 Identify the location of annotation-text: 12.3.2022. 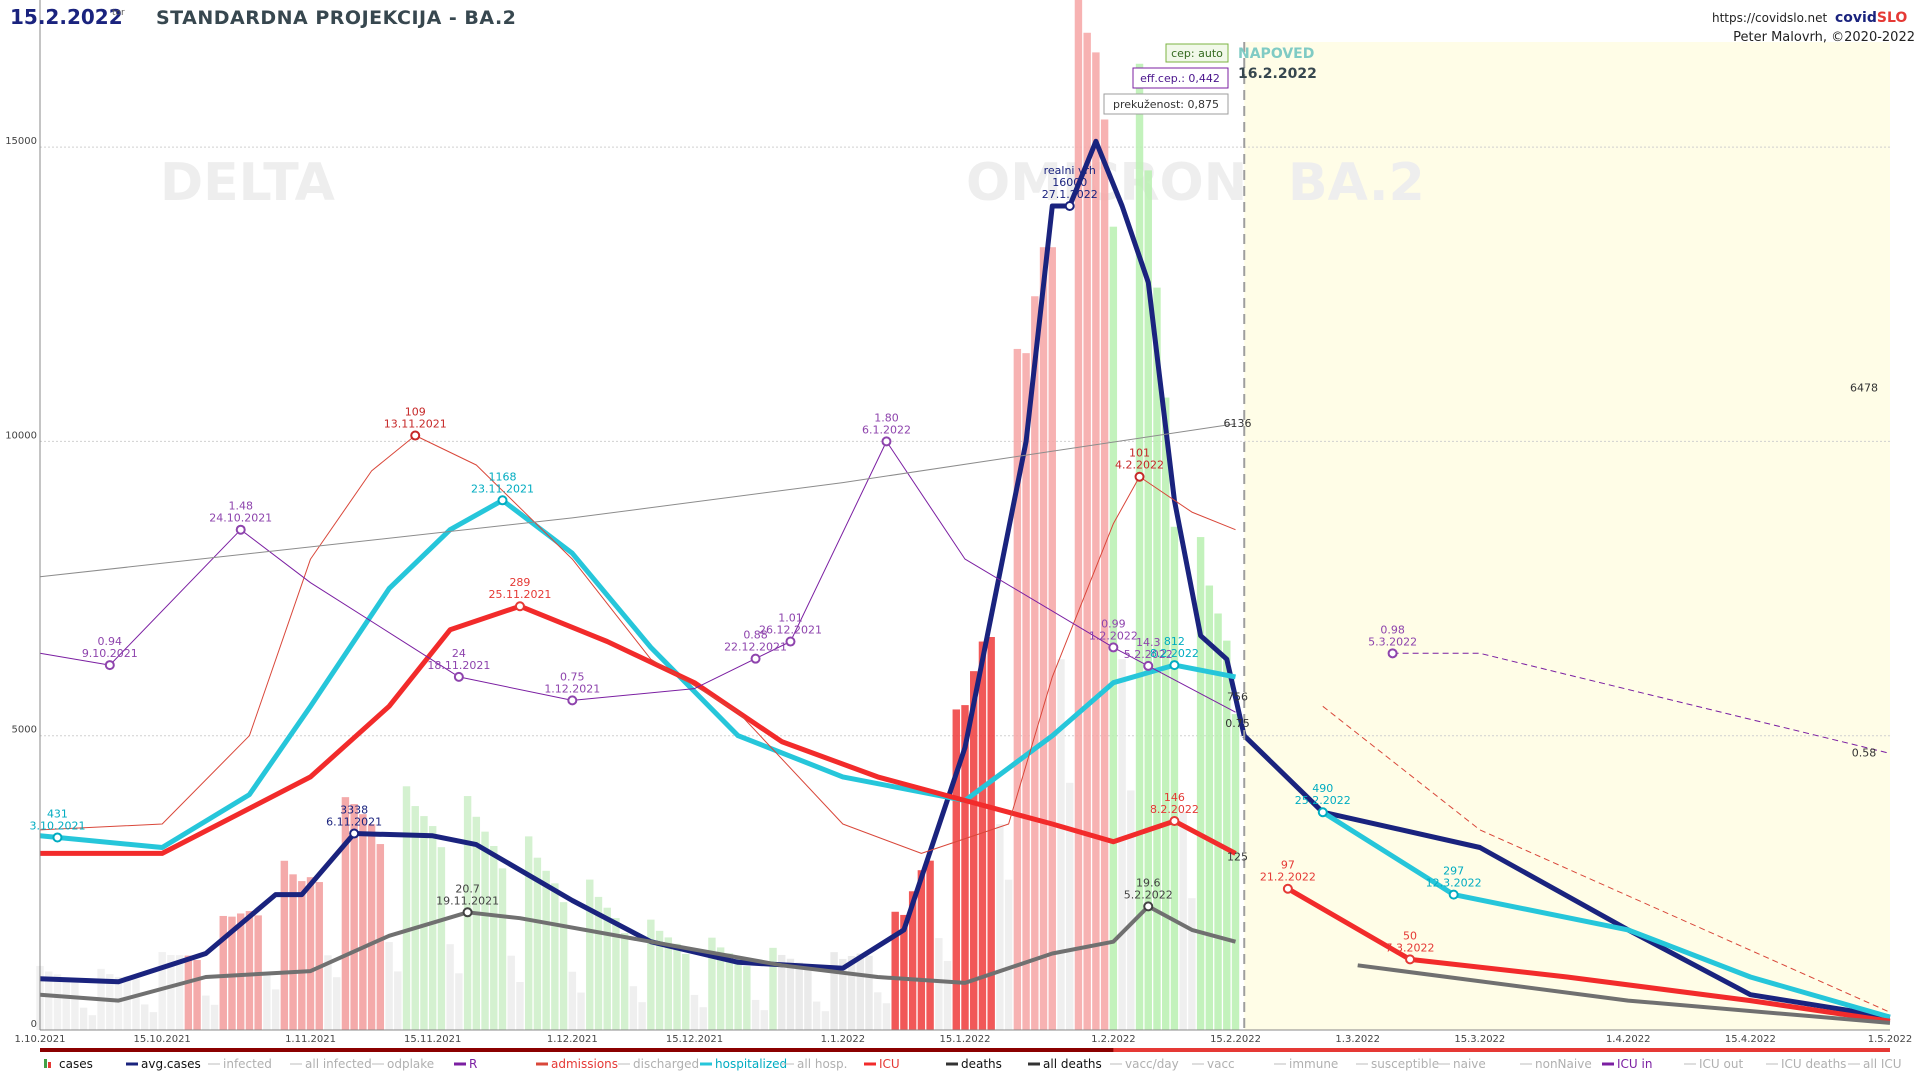
(1454, 883).